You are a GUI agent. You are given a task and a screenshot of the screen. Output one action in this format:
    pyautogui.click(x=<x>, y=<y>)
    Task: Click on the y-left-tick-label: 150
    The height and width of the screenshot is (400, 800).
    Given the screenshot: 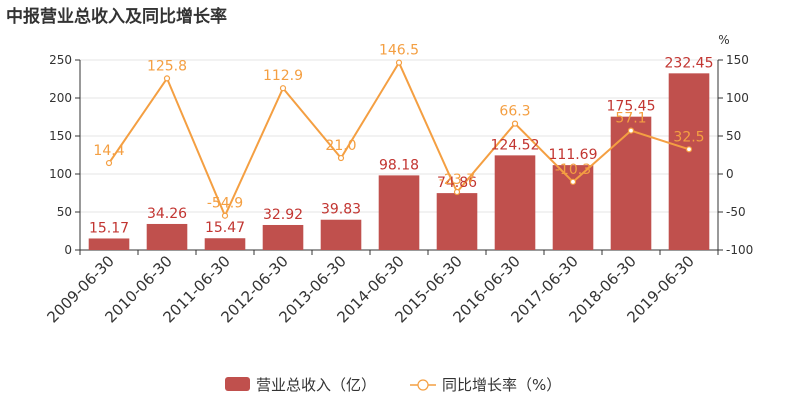 What is the action you would take?
    pyautogui.click(x=60, y=136)
    